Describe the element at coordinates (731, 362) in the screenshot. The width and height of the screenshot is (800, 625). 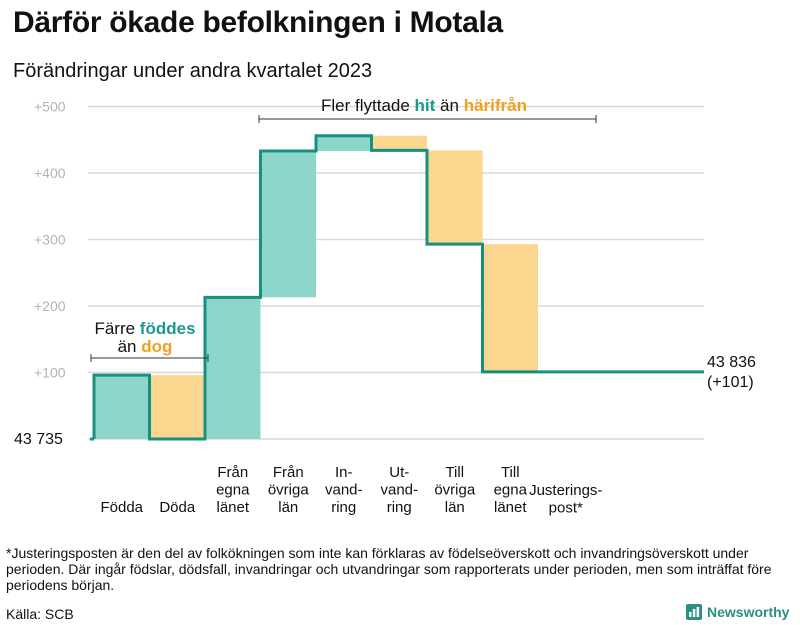
I see `end-value-label: 43 836` at that location.